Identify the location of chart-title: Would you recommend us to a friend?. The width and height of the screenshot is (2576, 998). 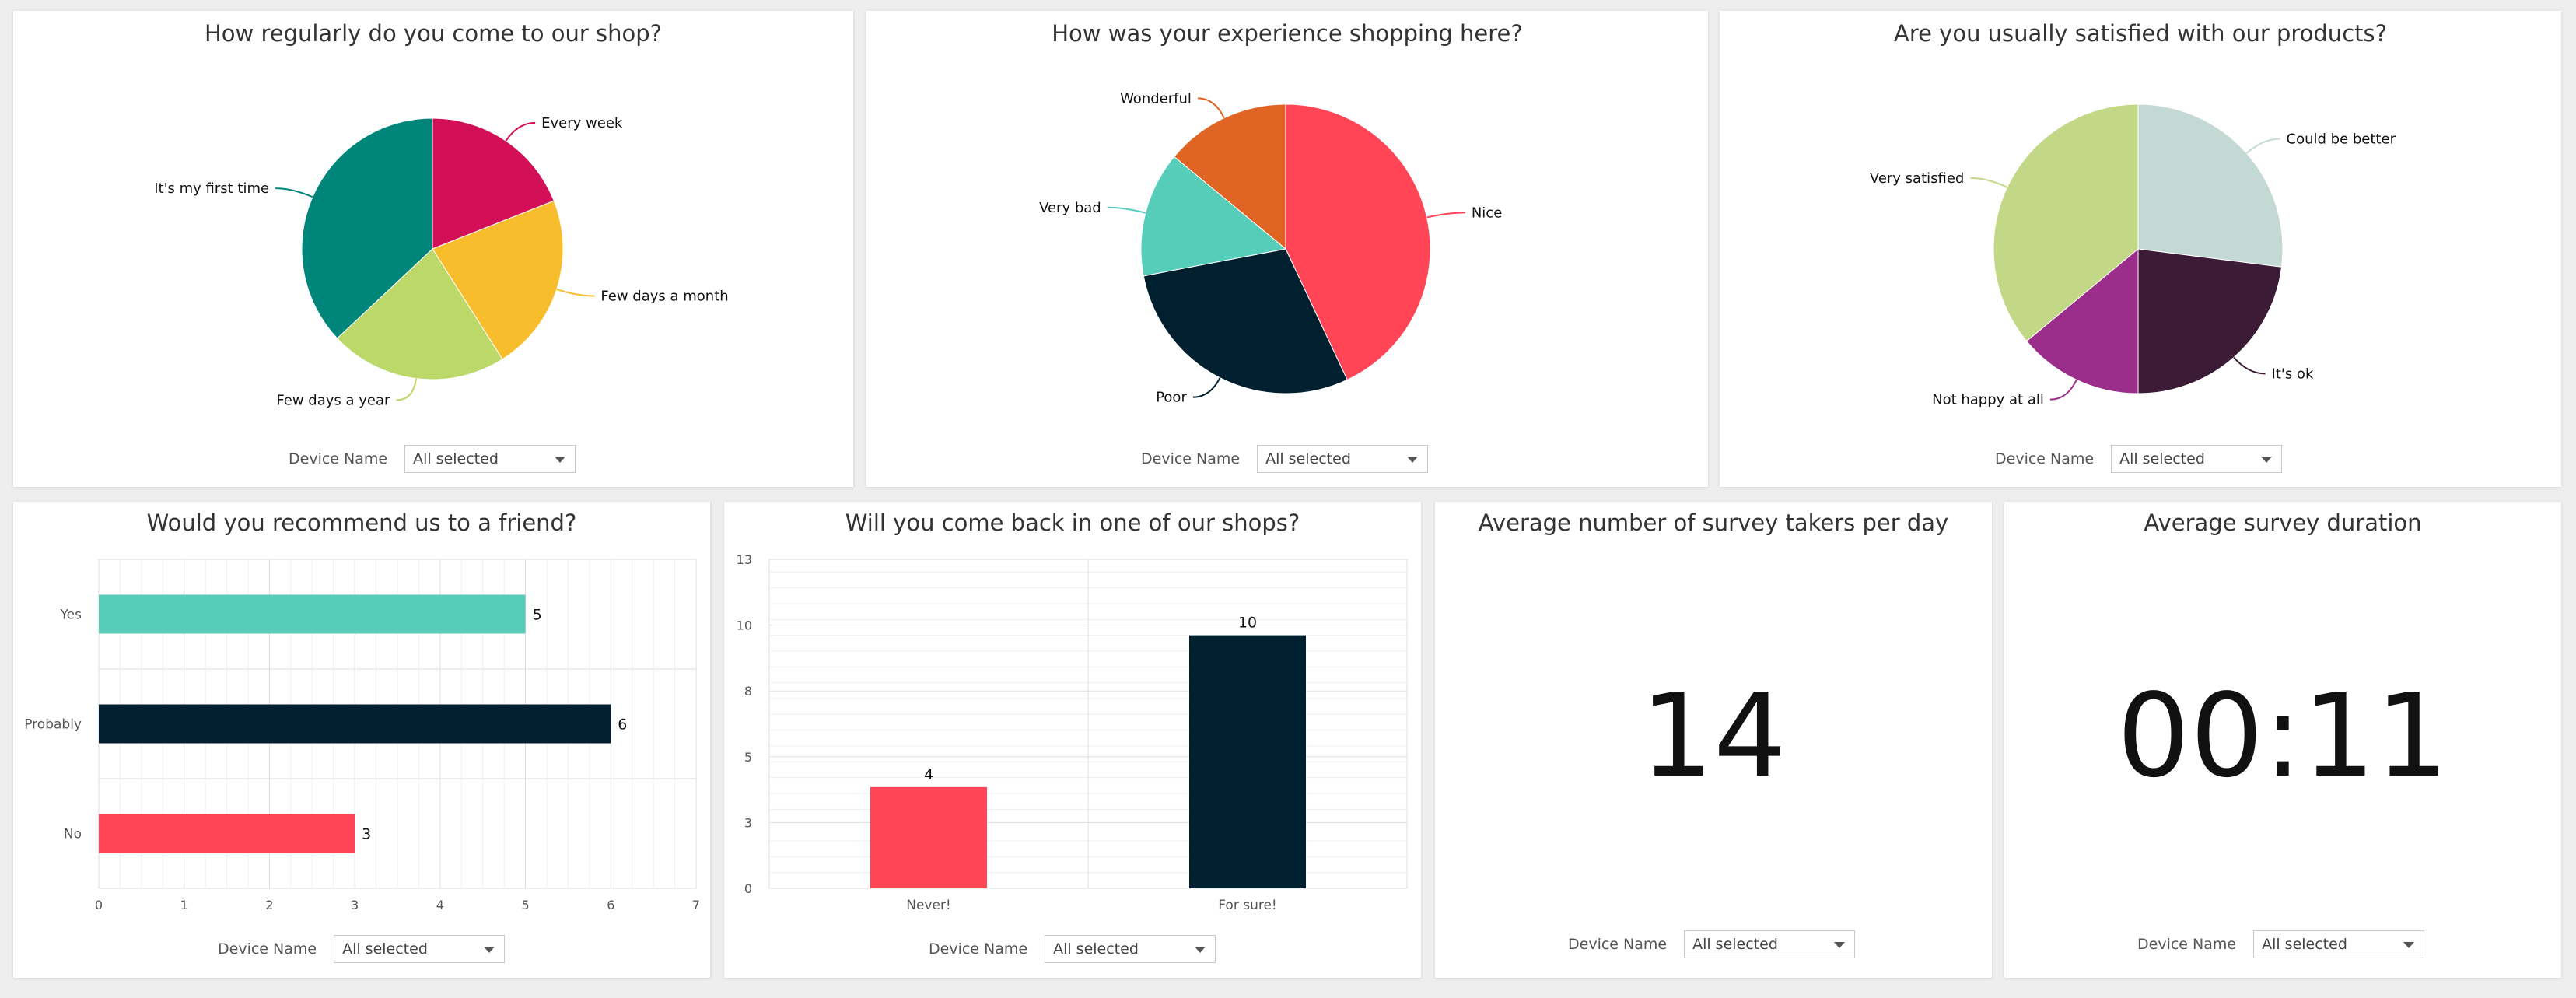
(362, 523).